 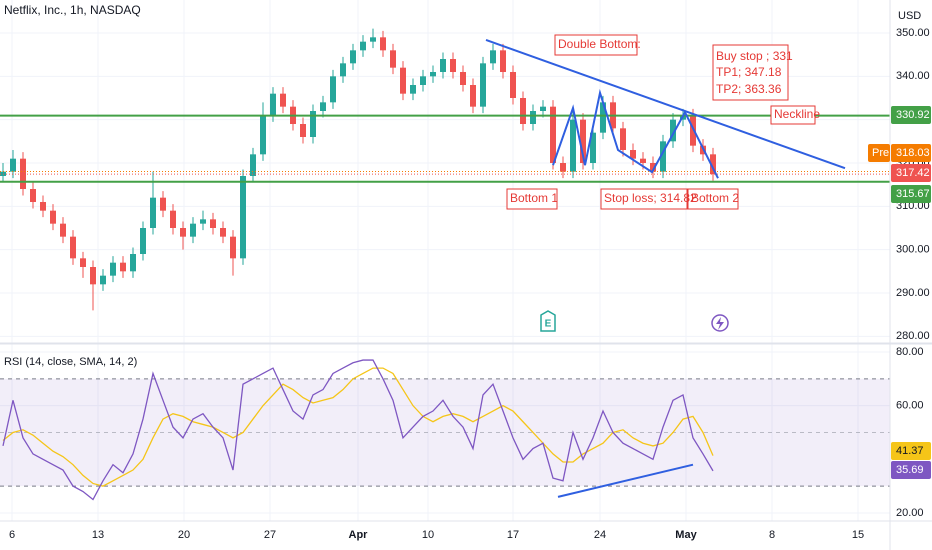 I want to click on price-label: 315.67, so click(x=913, y=194).